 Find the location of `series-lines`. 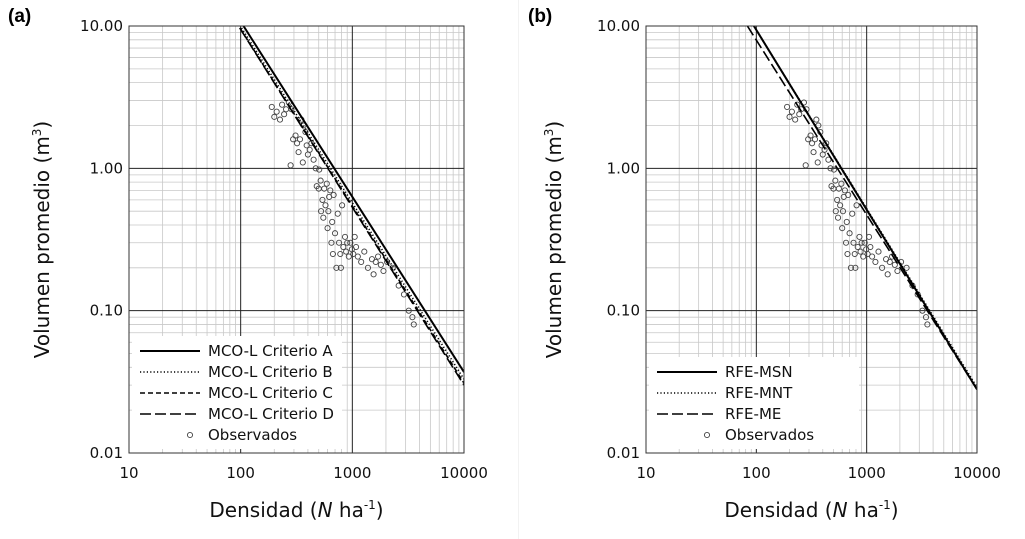

series-lines is located at coordinates (351, 206).